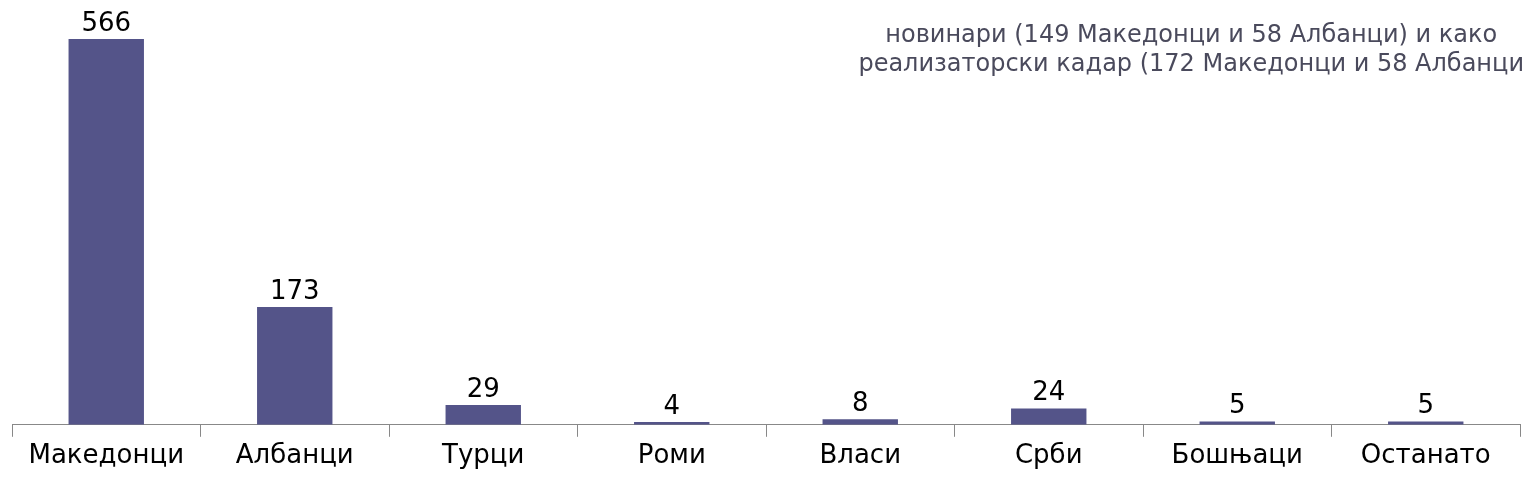  I want to click on data-label: 24, so click(1049, 391).